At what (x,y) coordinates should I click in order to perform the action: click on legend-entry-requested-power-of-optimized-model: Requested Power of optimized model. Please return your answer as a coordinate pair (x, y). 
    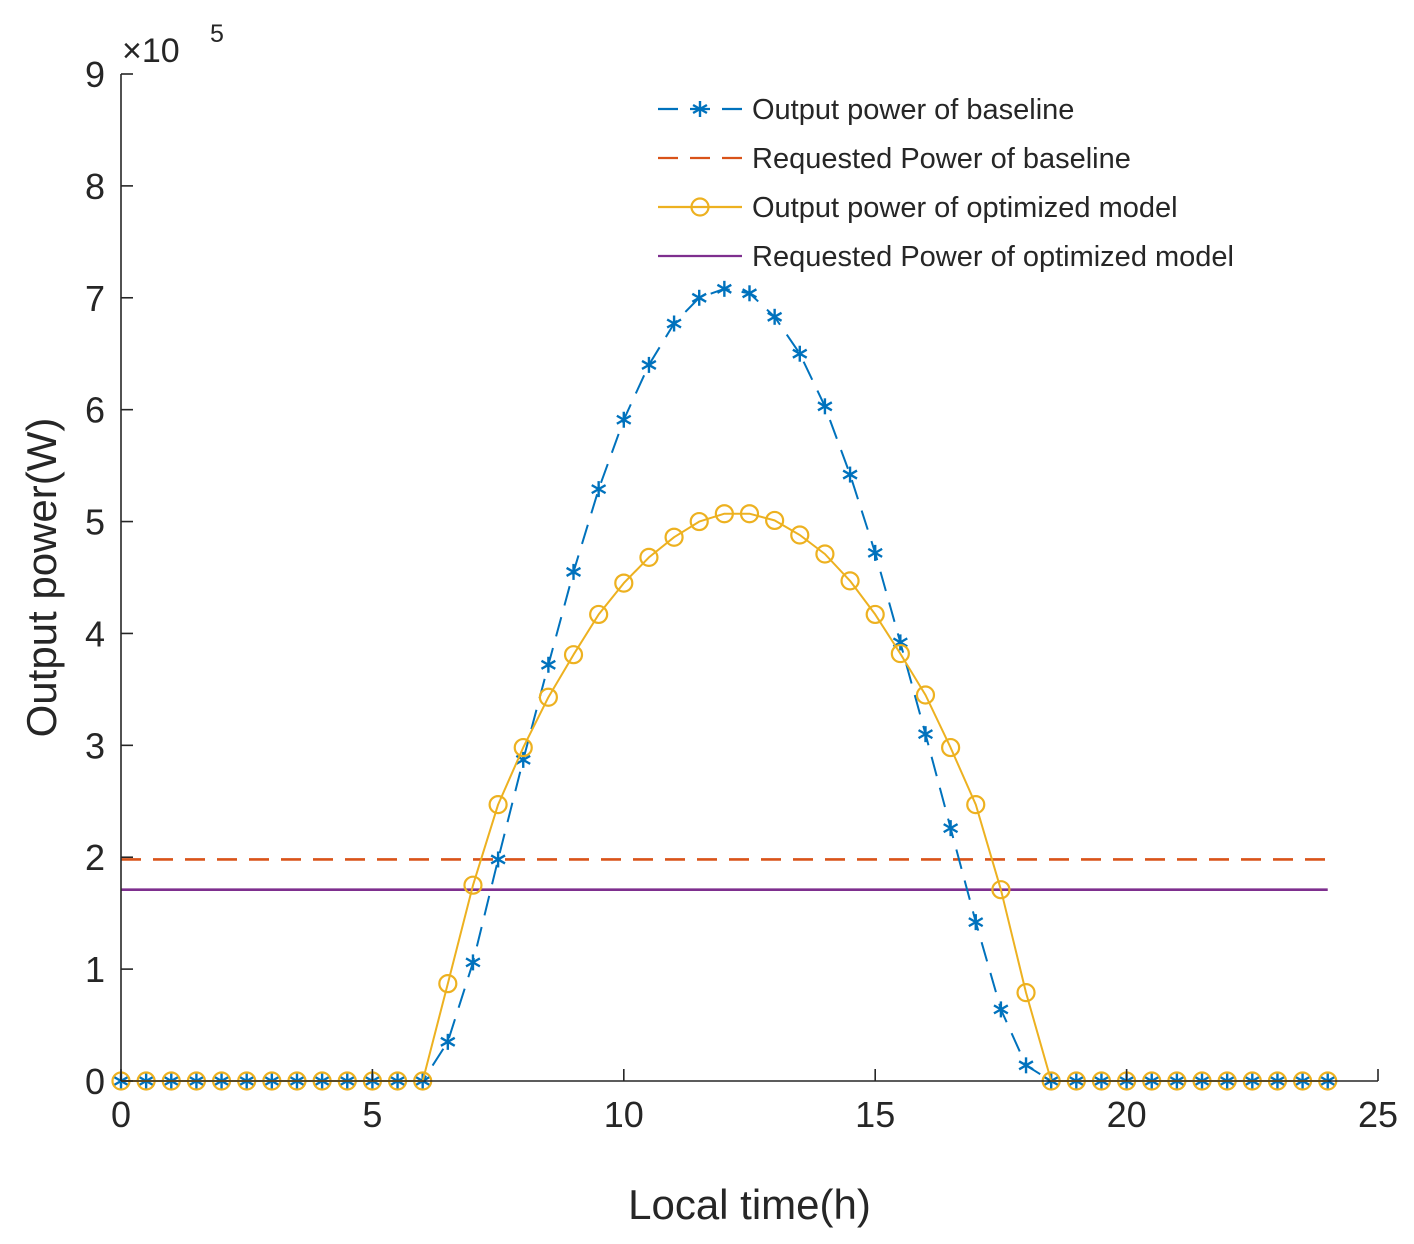
    Looking at the image, I should click on (946, 257).